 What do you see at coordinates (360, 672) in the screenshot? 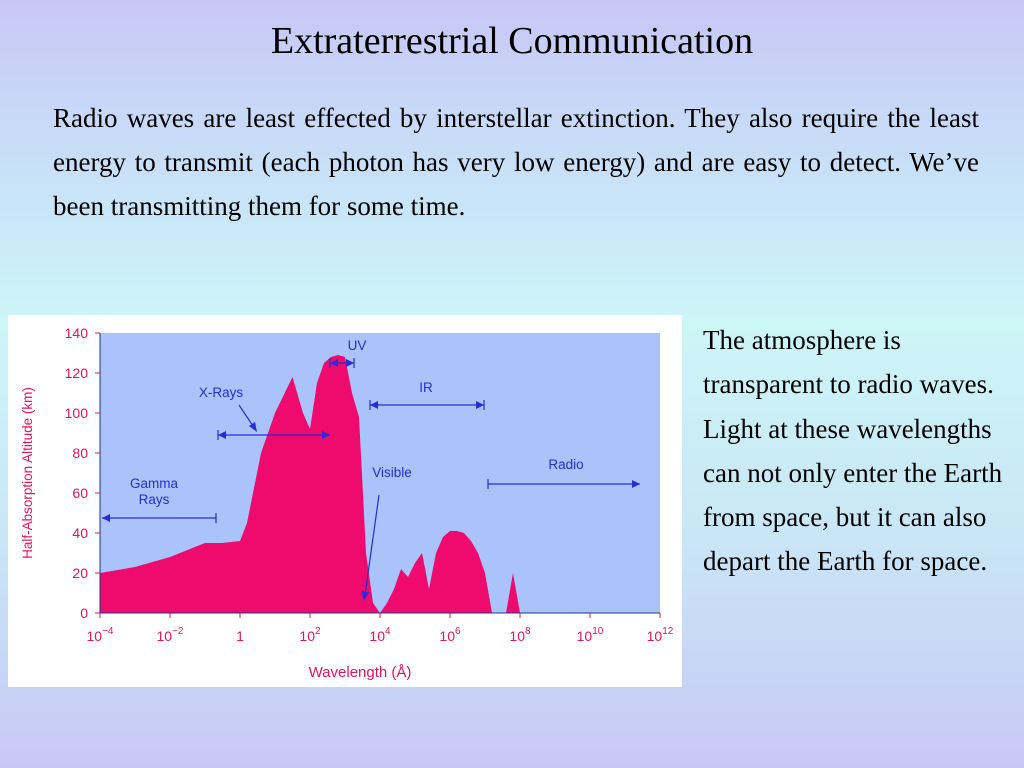
I see `x-axis-label: Wavelength (Å)` at bounding box center [360, 672].